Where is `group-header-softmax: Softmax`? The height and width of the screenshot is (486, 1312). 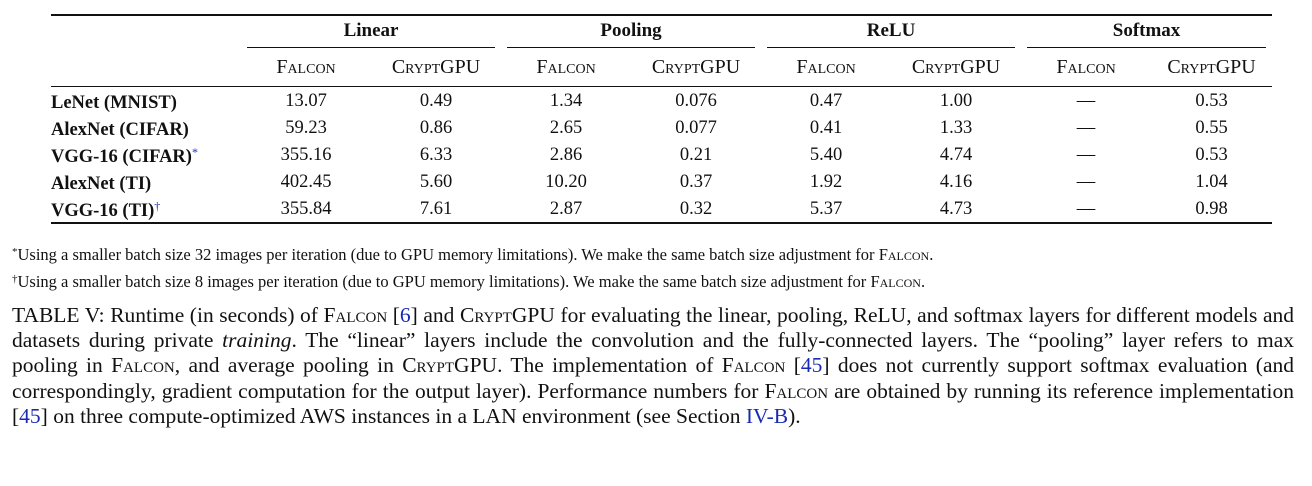 group-header-softmax: Softmax is located at coordinates (1146, 32).